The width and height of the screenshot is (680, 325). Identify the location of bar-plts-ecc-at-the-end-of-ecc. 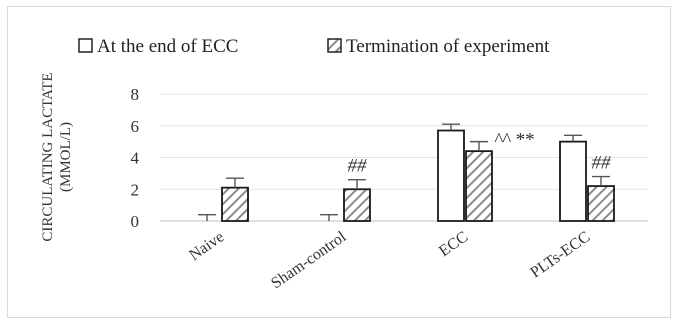
(573, 181).